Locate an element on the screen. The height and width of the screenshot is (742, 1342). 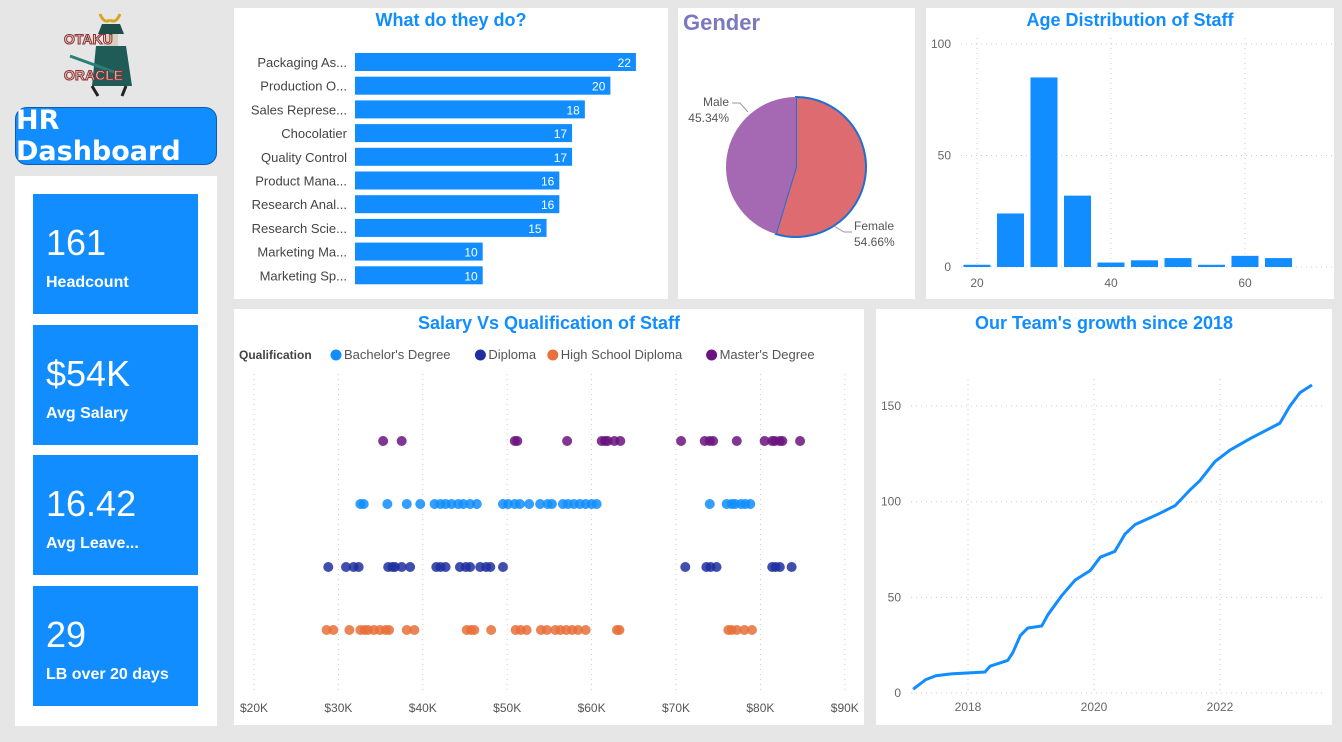
y-tick-label: 100 is located at coordinates (941, 44).